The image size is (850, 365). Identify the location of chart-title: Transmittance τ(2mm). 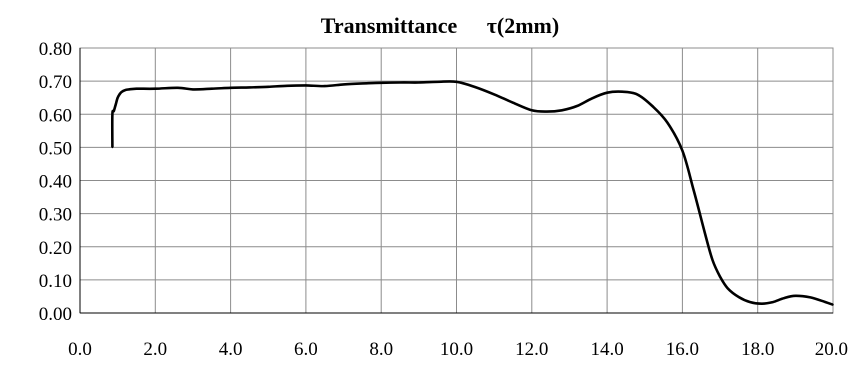
(440, 25).